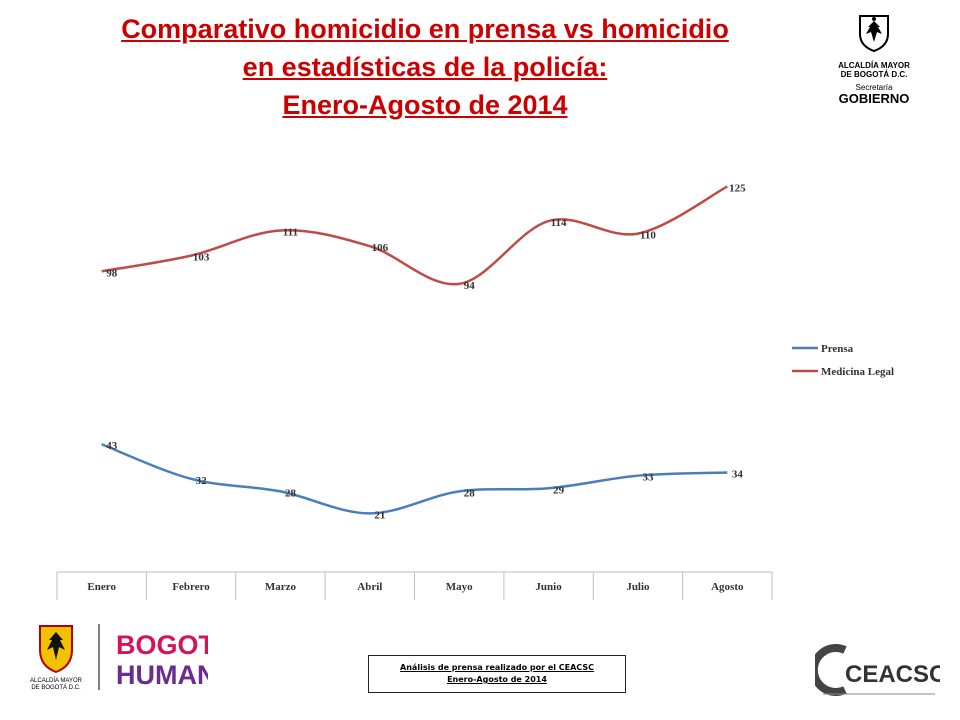 This screenshot has width=960, height=720. I want to click on x-tick-label: Marzo, so click(281, 587).